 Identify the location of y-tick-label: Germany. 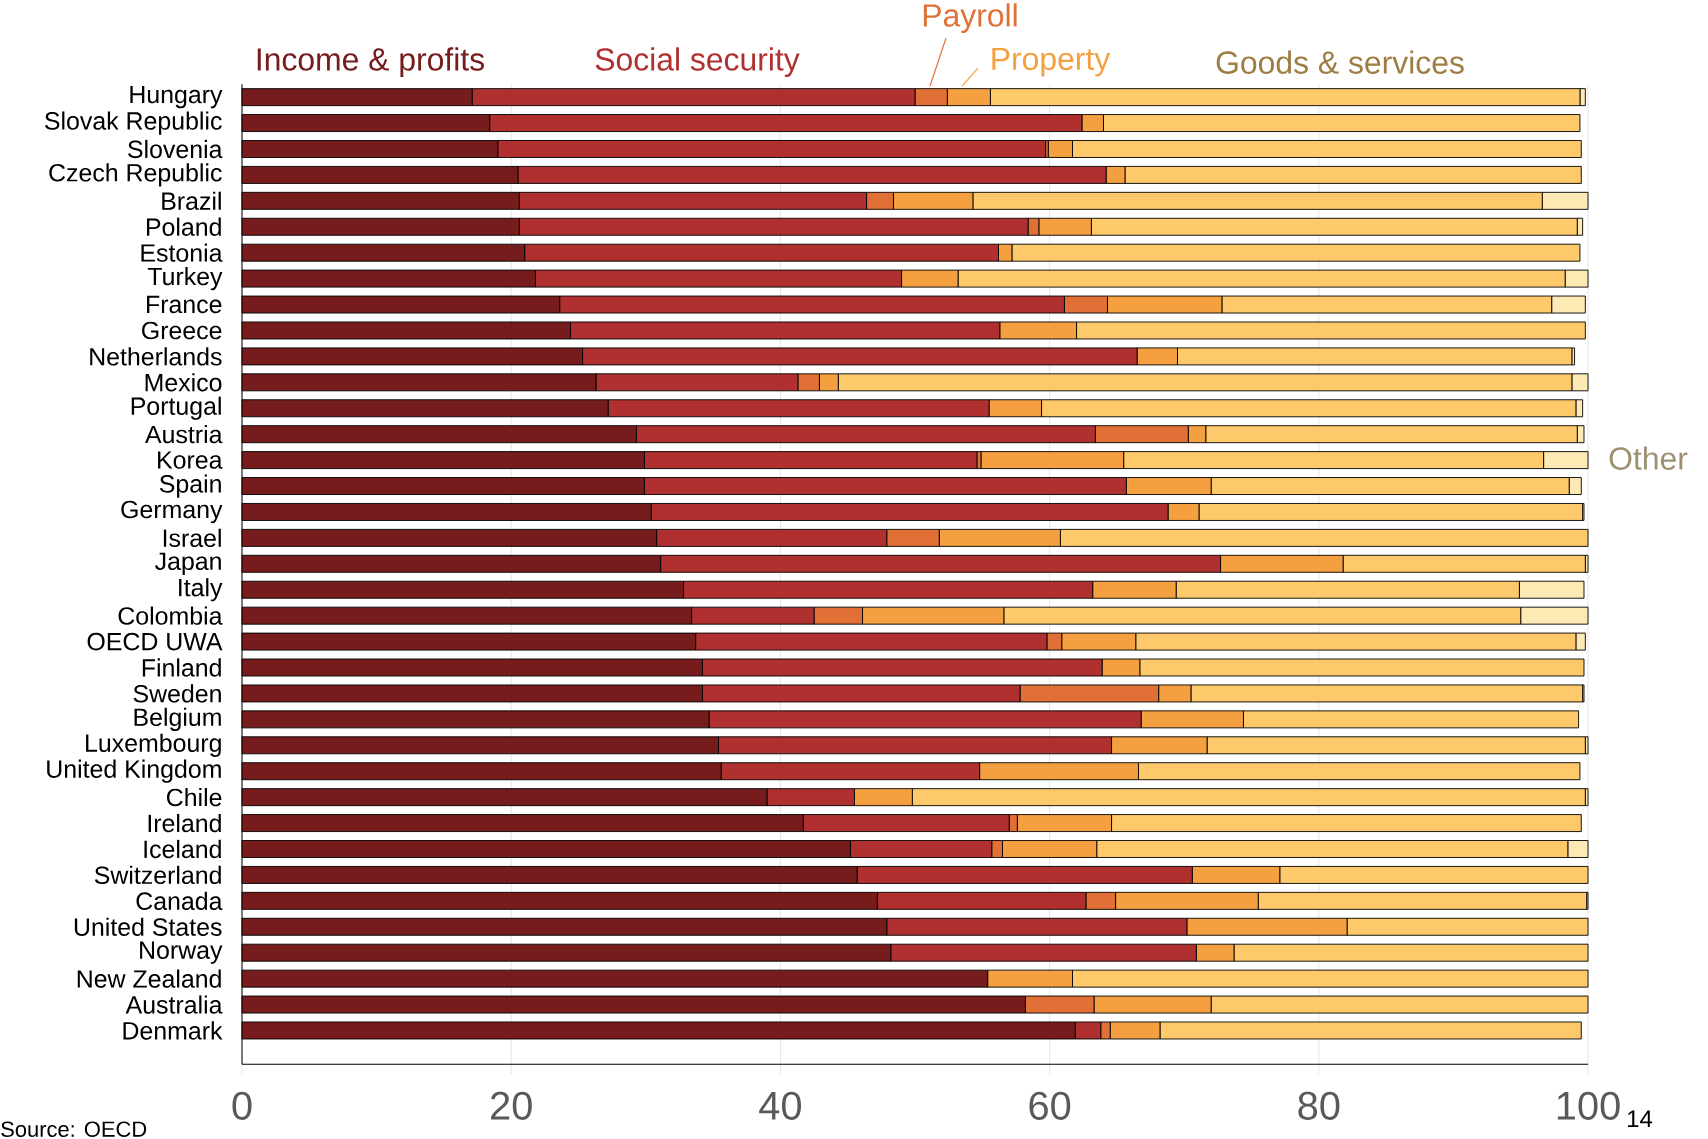
(172, 512).